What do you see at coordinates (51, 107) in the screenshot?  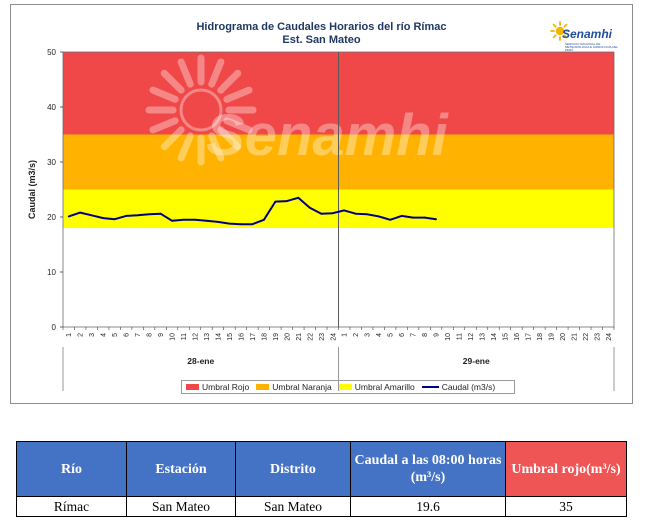 I see `y-tick-label: 40` at bounding box center [51, 107].